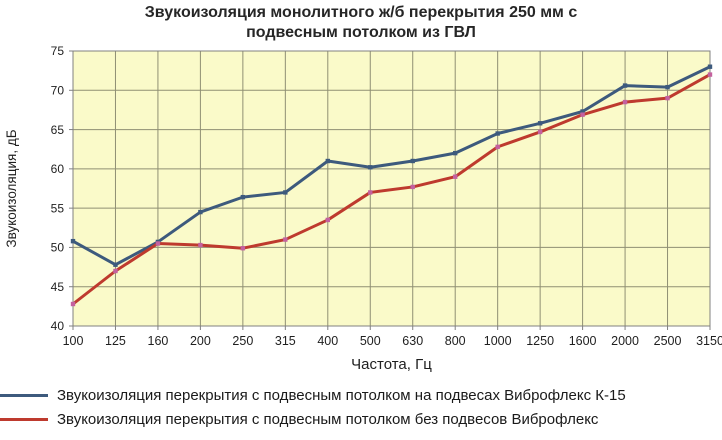 Image resolution: width=722 pixels, height=440 pixels. What do you see at coordinates (24, 420) in the screenshot?
I see `legend-swatch-red-line` at bounding box center [24, 420].